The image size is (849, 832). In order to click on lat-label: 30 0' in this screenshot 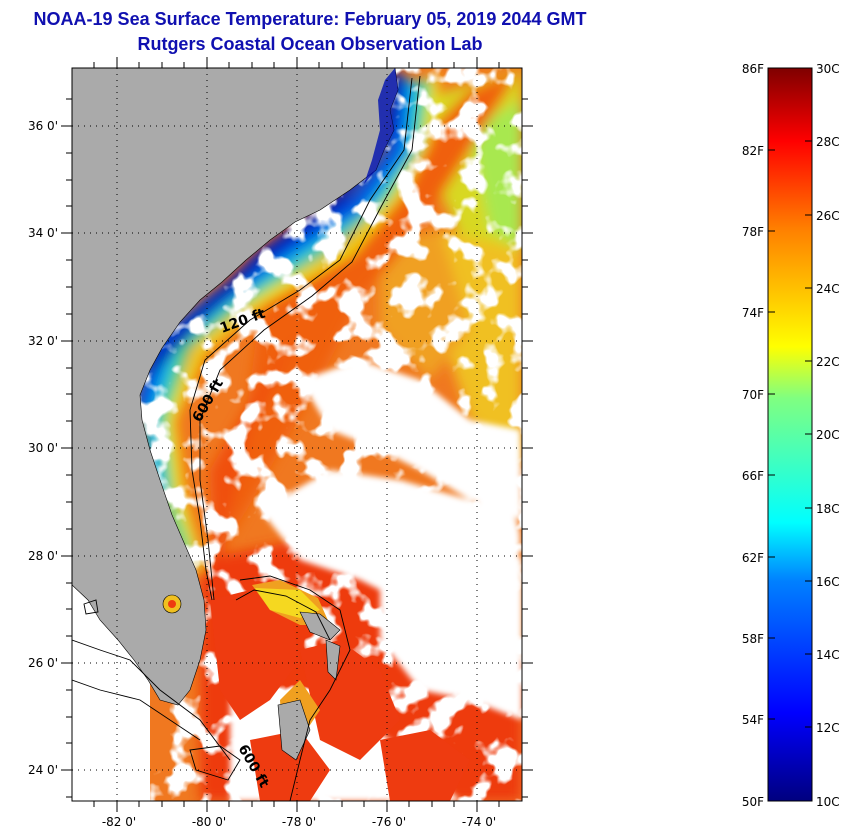, I will do `click(43, 448)`.